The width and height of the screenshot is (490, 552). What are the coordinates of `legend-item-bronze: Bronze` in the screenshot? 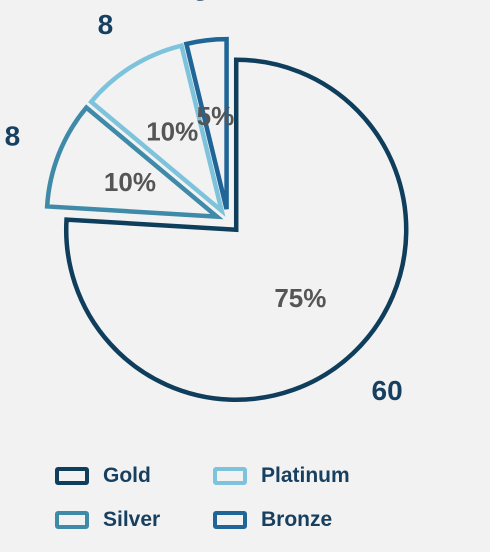 It's located at (293, 520).